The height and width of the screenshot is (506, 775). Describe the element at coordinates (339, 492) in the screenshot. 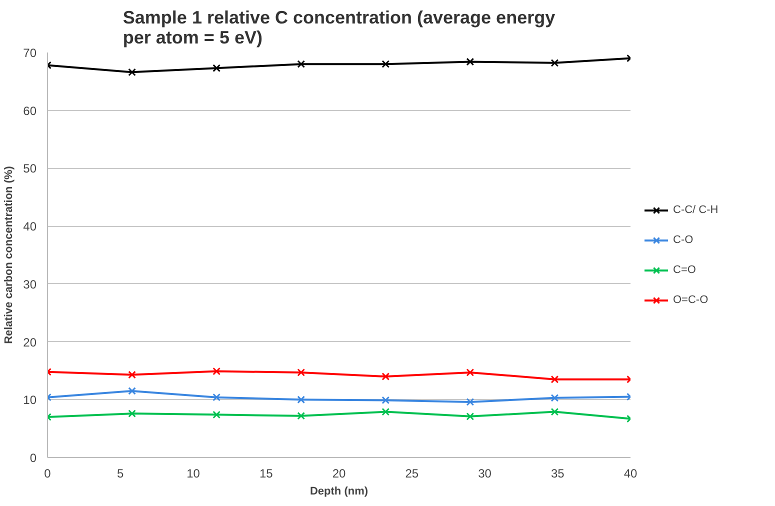

I see `x-axis-title: Depth (nm)` at that location.